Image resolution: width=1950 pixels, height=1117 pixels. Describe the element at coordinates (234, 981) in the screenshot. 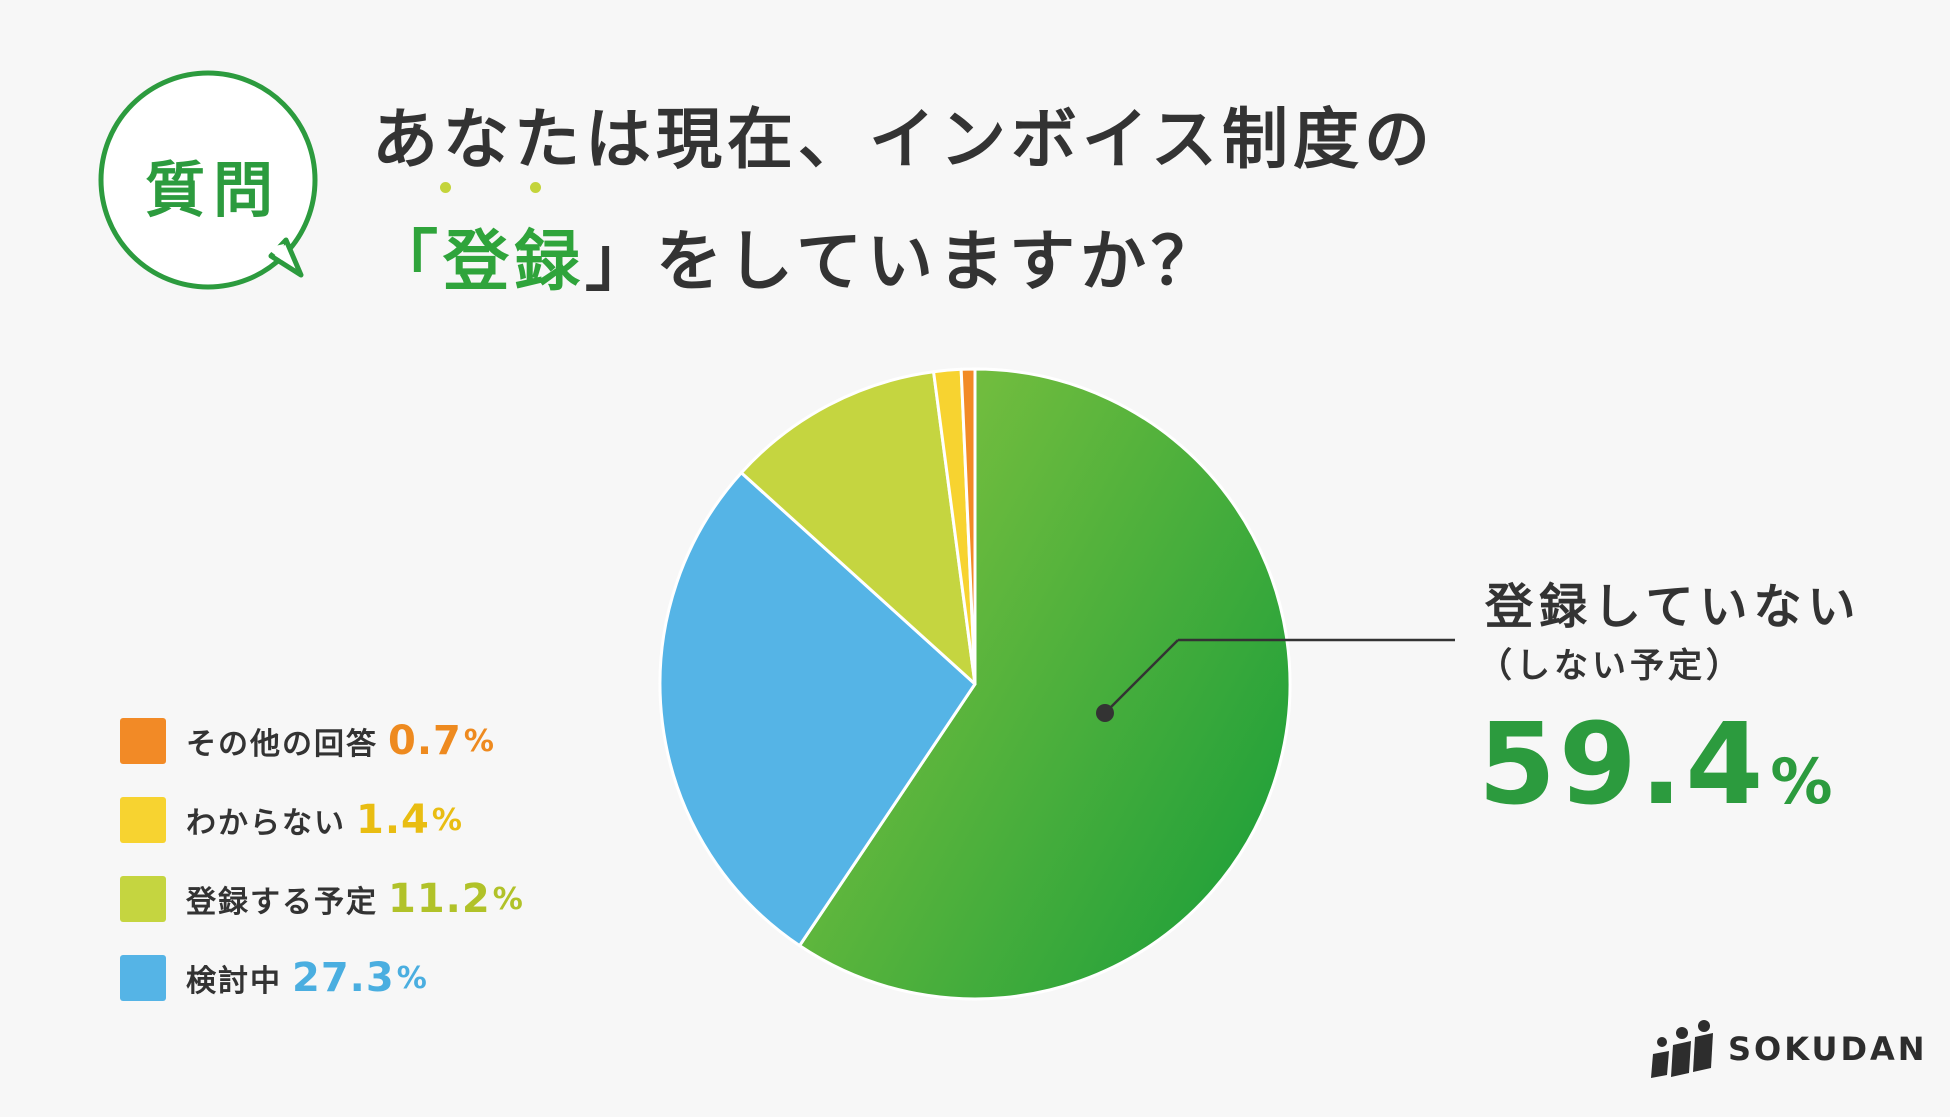

I see `legend-label: 検討中` at that location.